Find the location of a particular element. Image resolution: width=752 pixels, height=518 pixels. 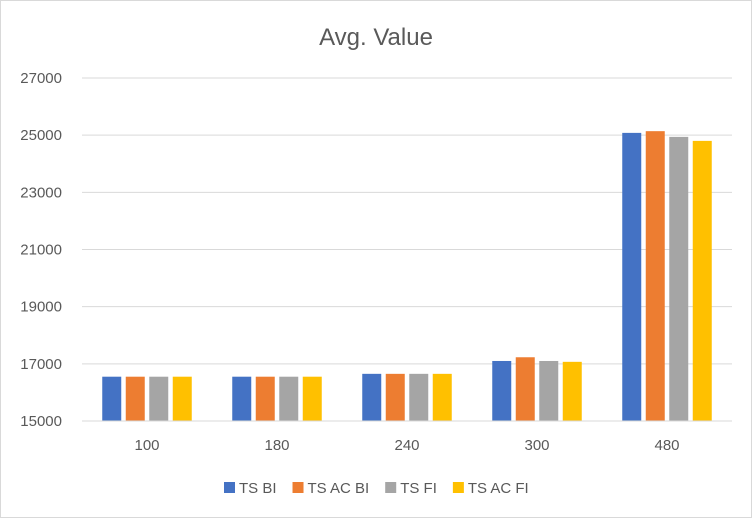

y-tick-label: 21000 is located at coordinates (41, 250).